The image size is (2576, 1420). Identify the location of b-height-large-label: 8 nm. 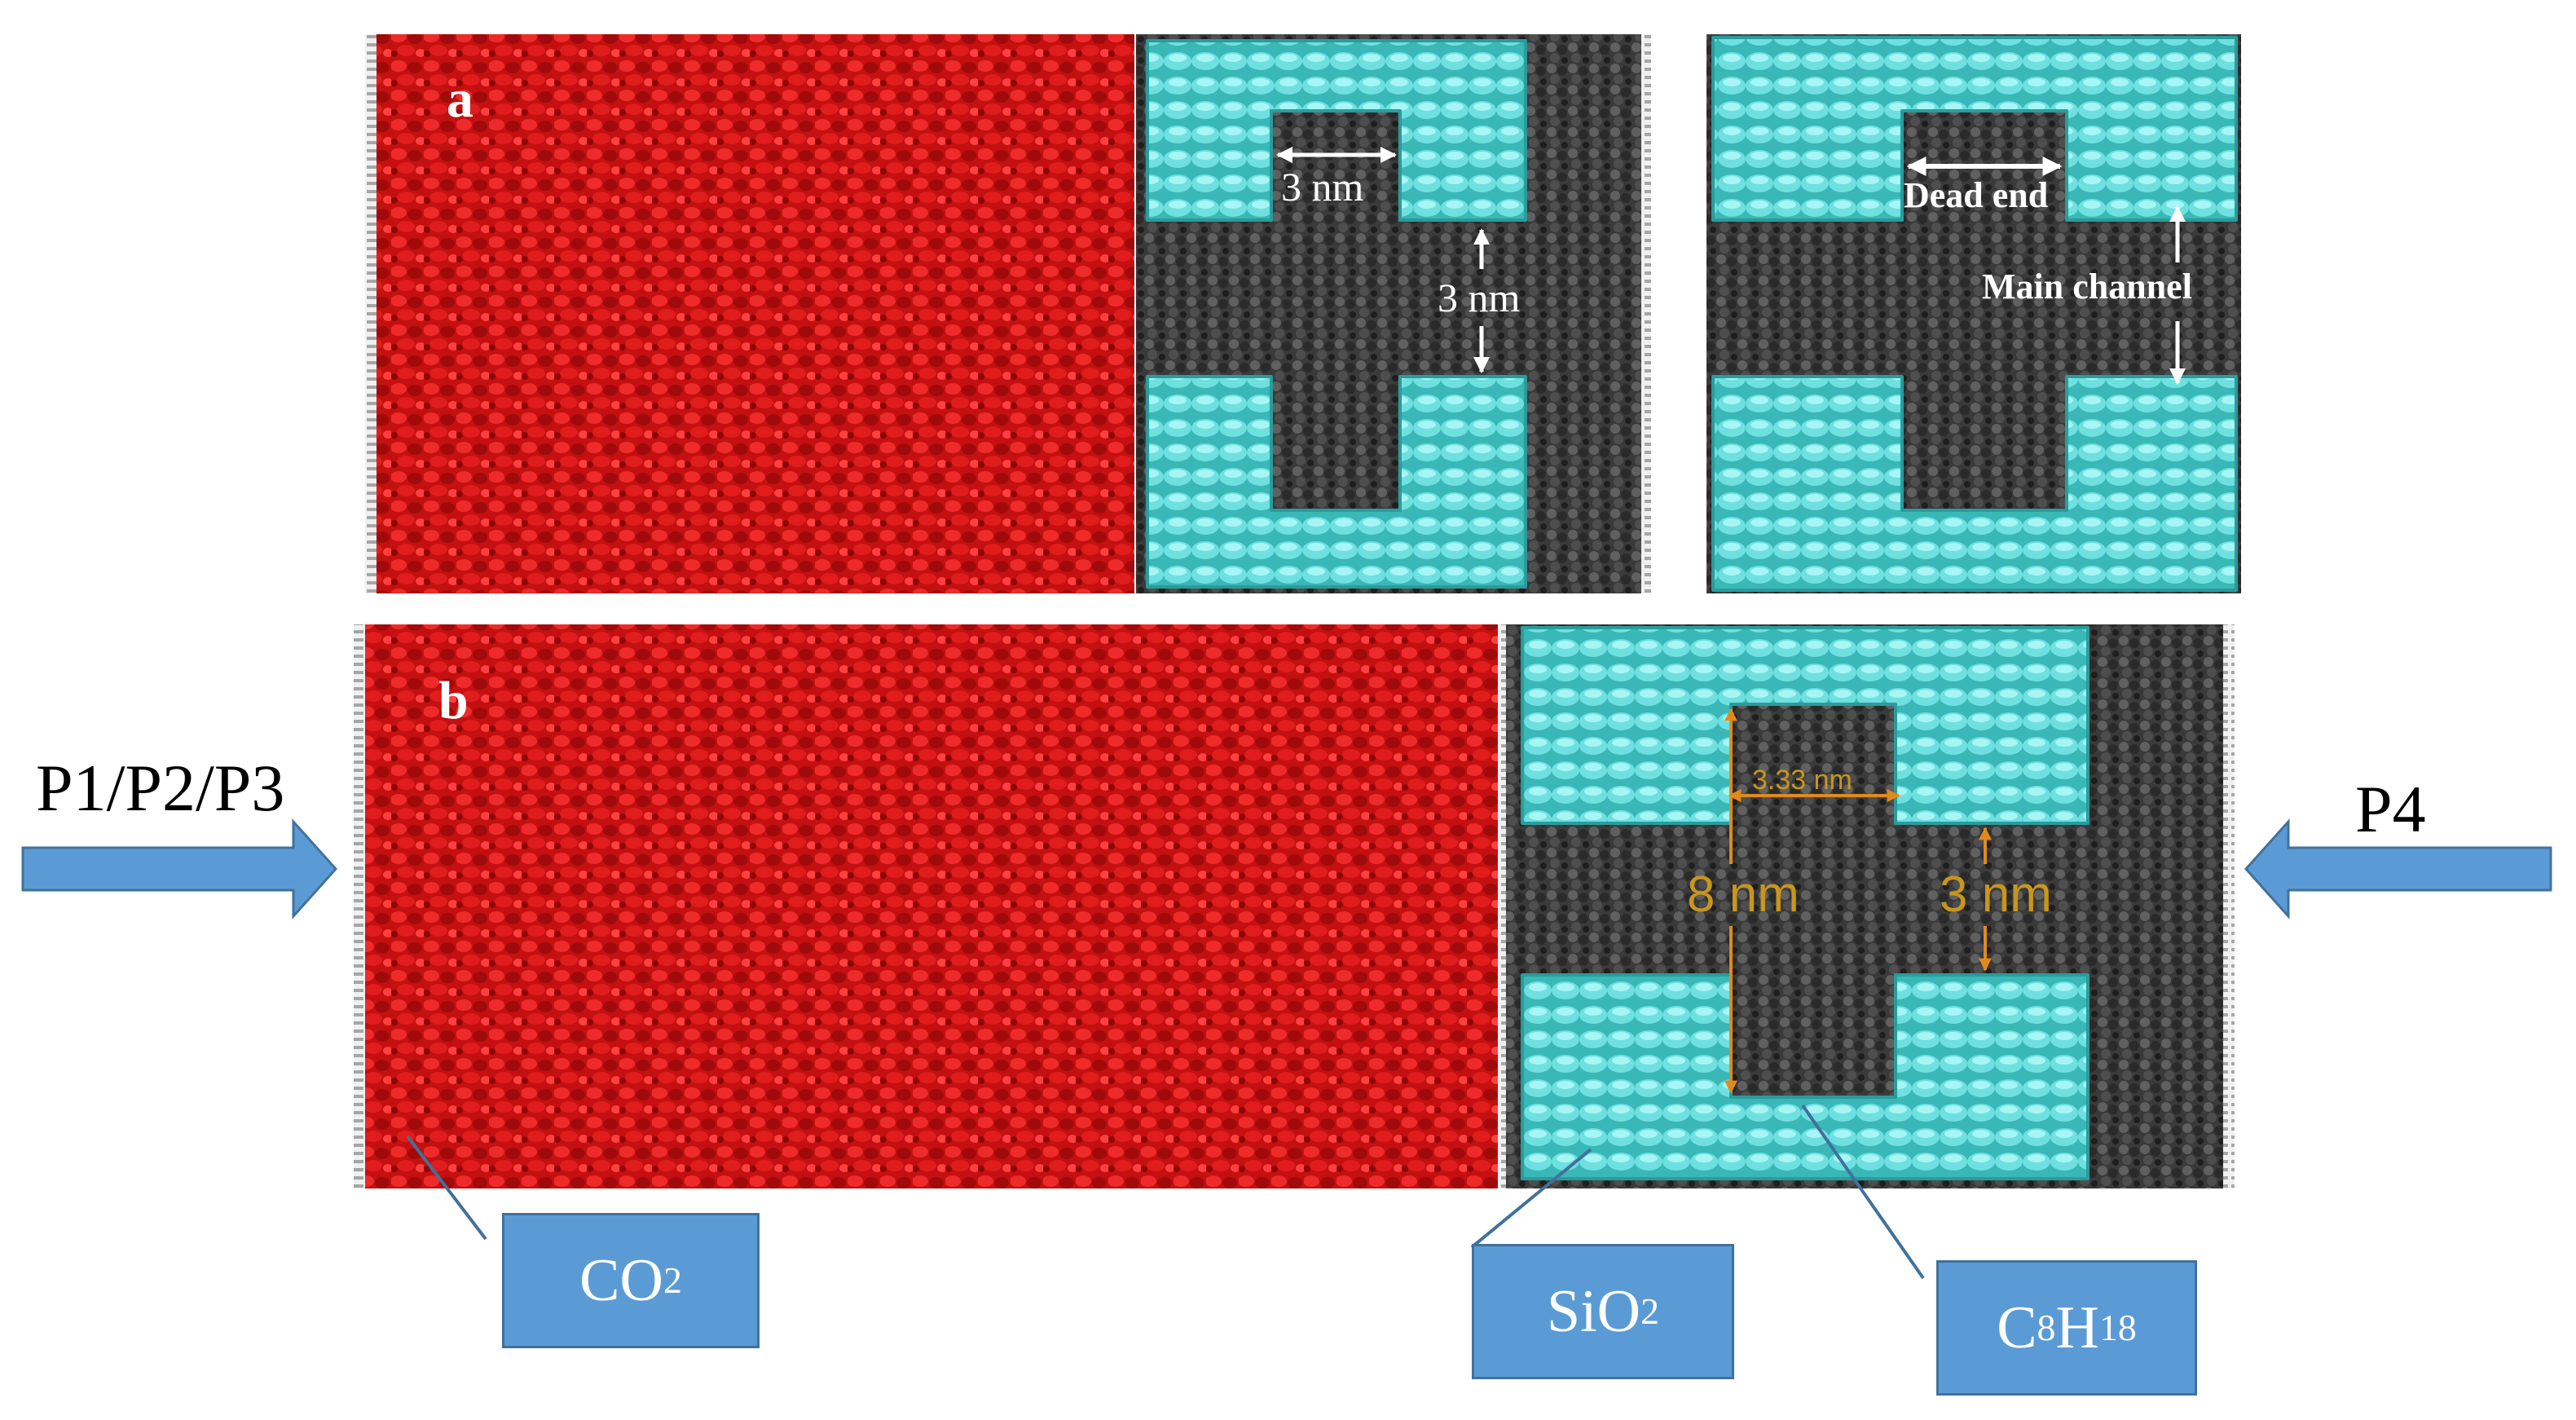
(1743, 895).